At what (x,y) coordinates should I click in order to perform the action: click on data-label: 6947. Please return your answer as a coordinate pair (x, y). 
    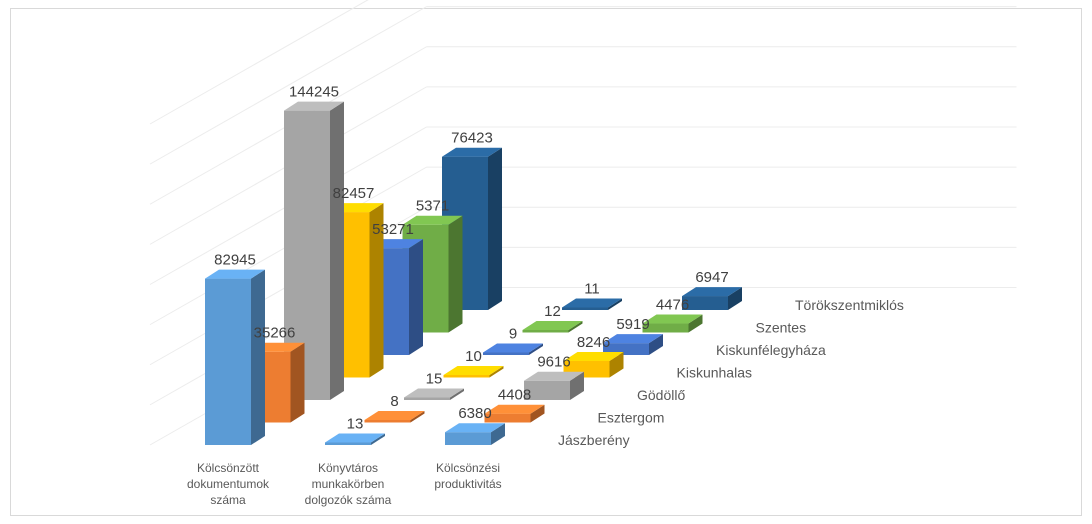
    Looking at the image, I should click on (711, 277).